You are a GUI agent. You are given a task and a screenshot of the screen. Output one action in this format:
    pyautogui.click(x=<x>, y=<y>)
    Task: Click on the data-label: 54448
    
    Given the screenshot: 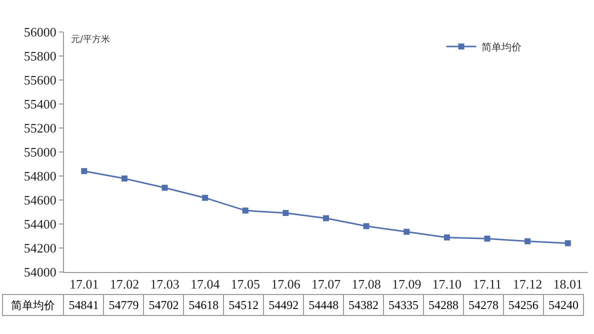 What is the action you would take?
    pyautogui.click(x=324, y=305)
    